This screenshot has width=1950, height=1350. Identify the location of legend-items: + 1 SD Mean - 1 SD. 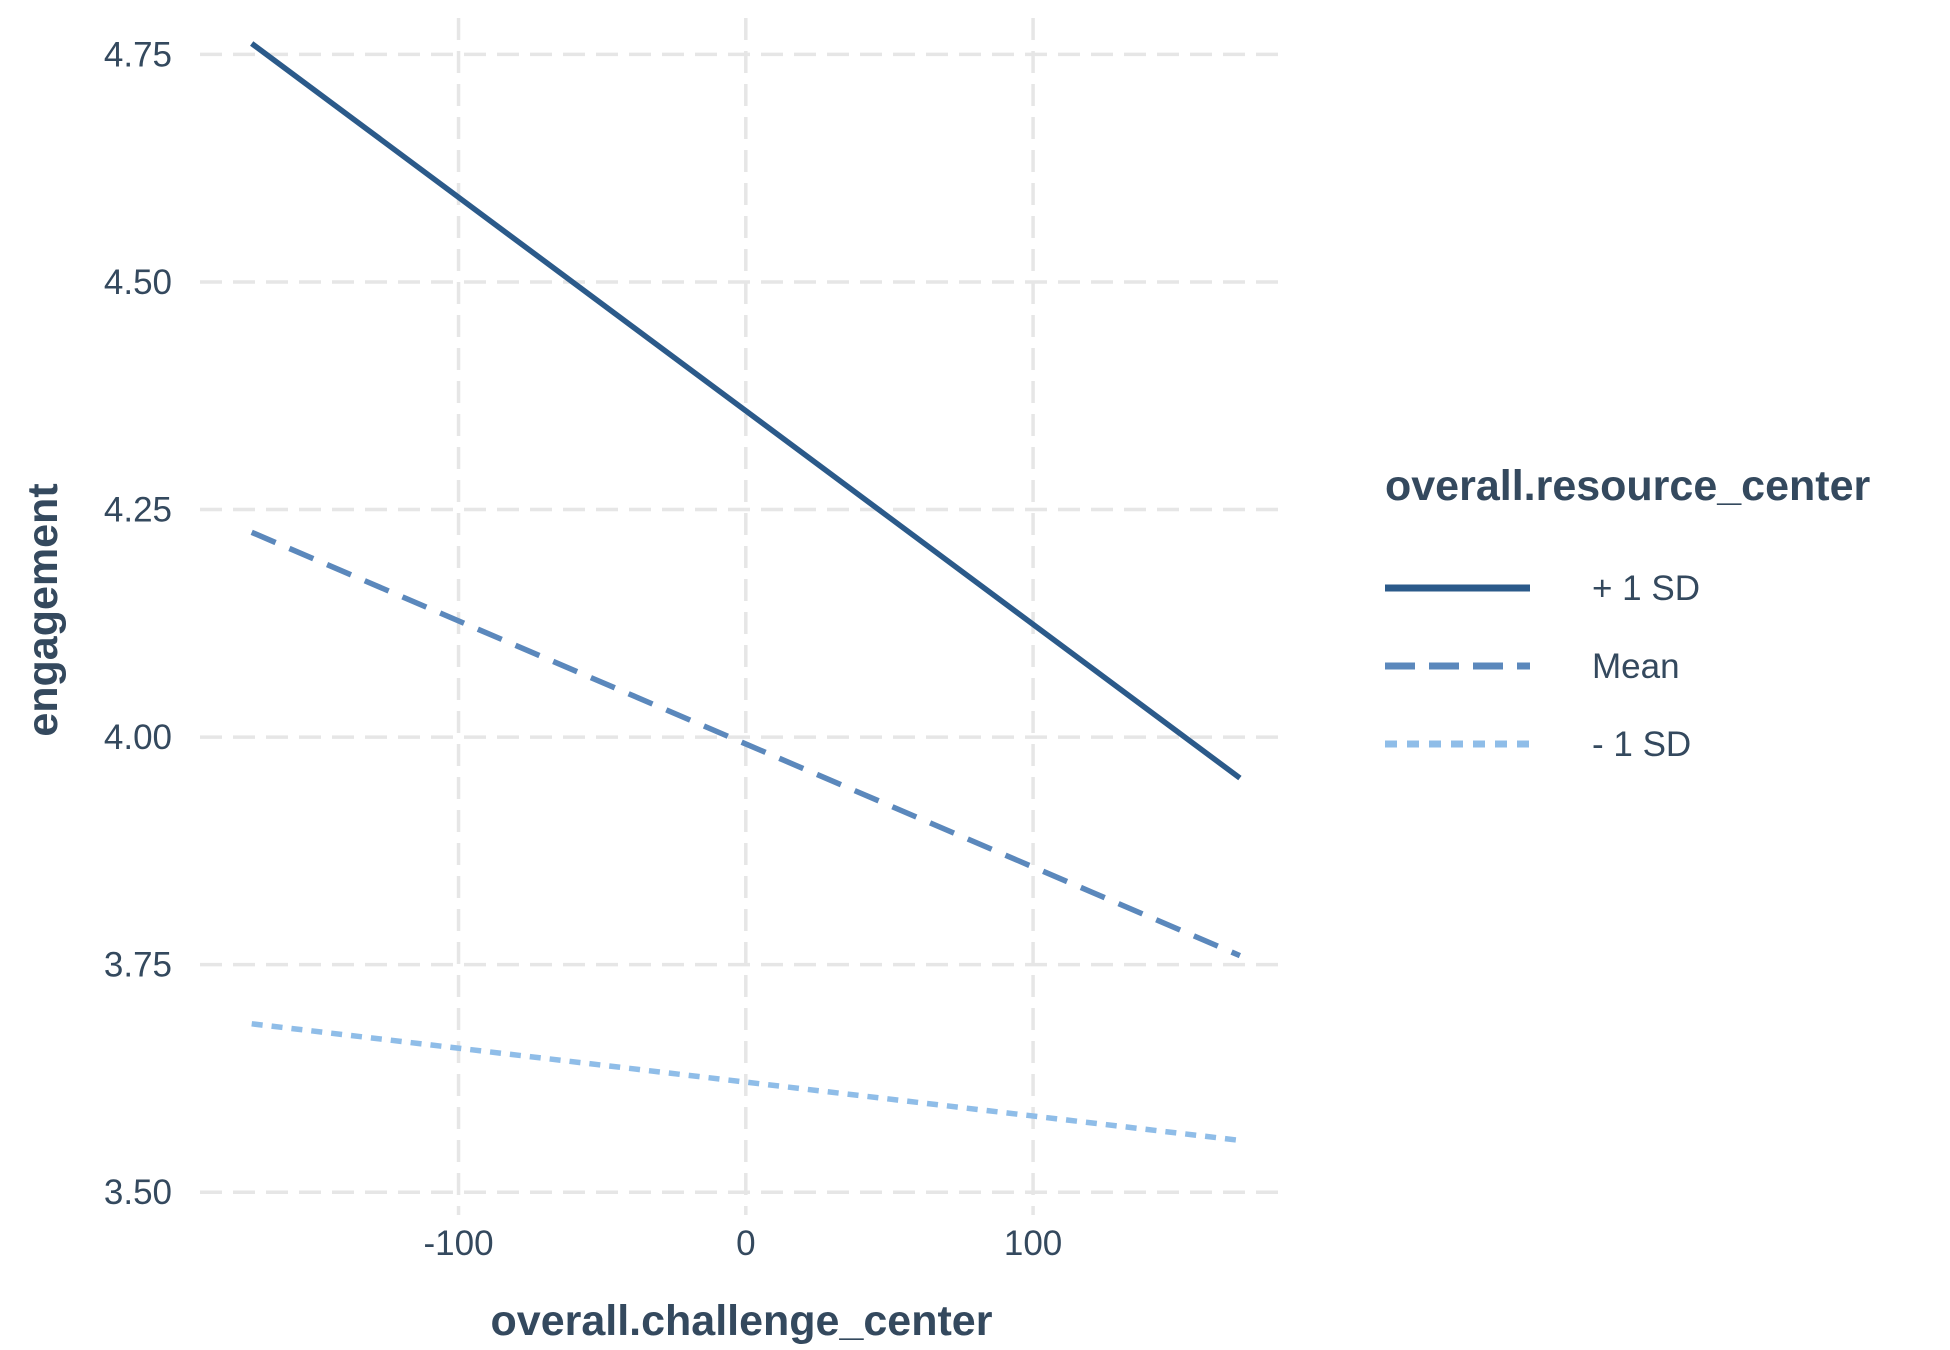
(1542, 666).